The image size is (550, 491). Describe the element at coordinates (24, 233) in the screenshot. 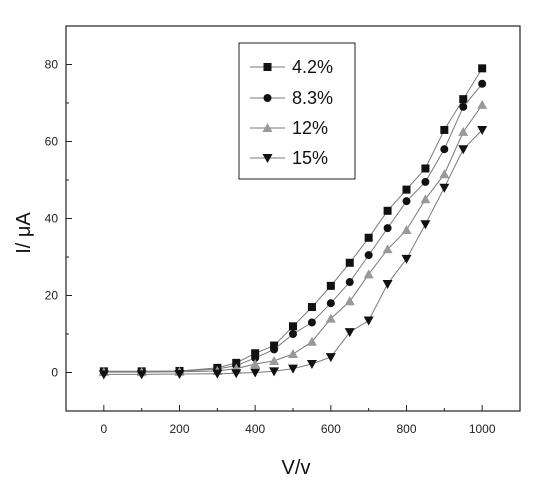

I see `y-axis-title: I/ μA` at that location.